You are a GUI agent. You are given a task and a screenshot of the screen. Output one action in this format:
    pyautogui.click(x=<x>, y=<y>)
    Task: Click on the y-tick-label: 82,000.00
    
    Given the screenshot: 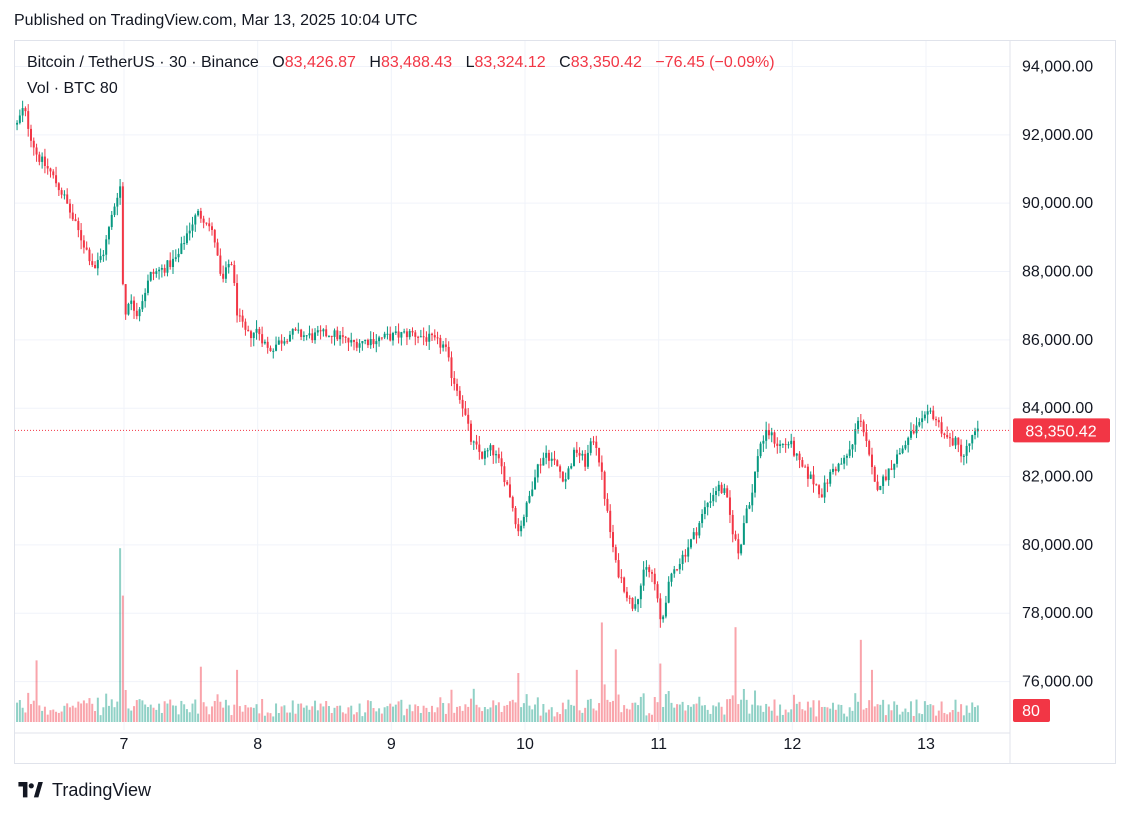 What is the action you would take?
    pyautogui.click(x=1057, y=477)
    